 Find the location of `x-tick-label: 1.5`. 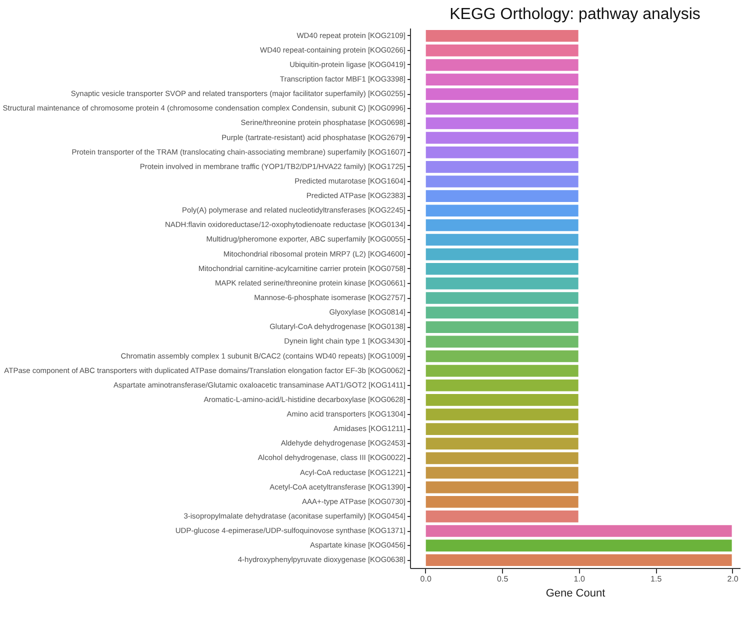

x-tick-label: 1.5 is located at coordinates (656, 579).